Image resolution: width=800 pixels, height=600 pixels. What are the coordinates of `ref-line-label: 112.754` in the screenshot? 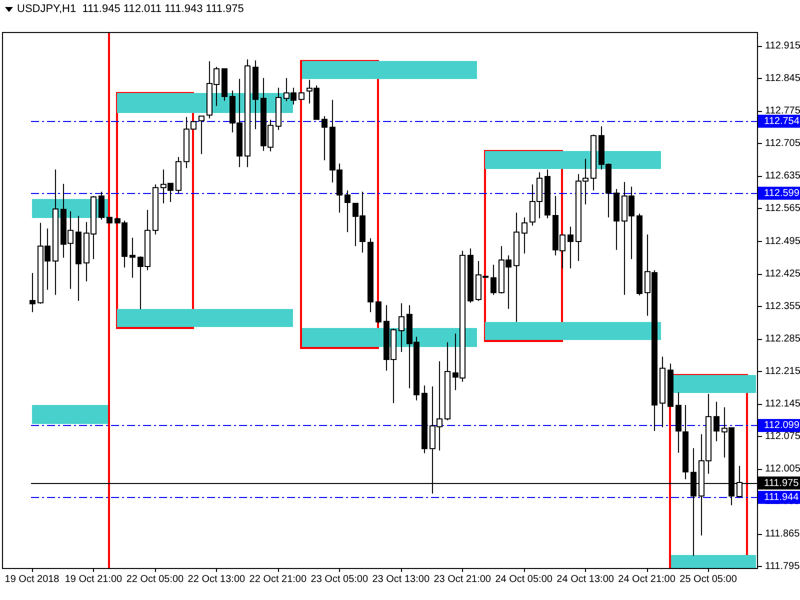 It's located at (782, 121).